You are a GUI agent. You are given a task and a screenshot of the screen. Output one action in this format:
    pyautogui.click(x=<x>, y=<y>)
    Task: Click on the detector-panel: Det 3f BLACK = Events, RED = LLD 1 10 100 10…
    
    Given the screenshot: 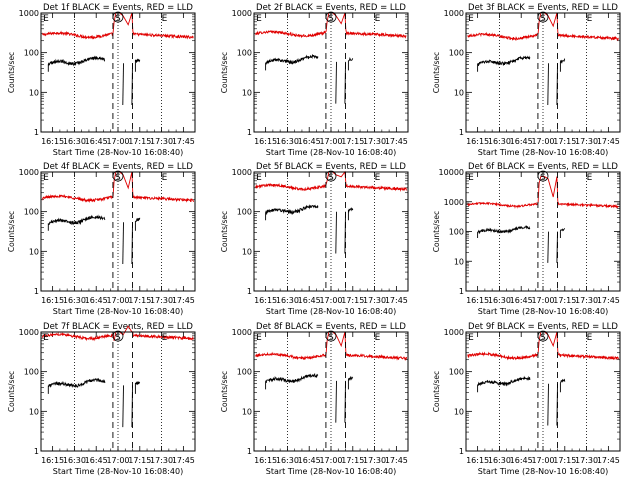 What is the action you would take?
    pyautogui.click(x=526, y=80)
    